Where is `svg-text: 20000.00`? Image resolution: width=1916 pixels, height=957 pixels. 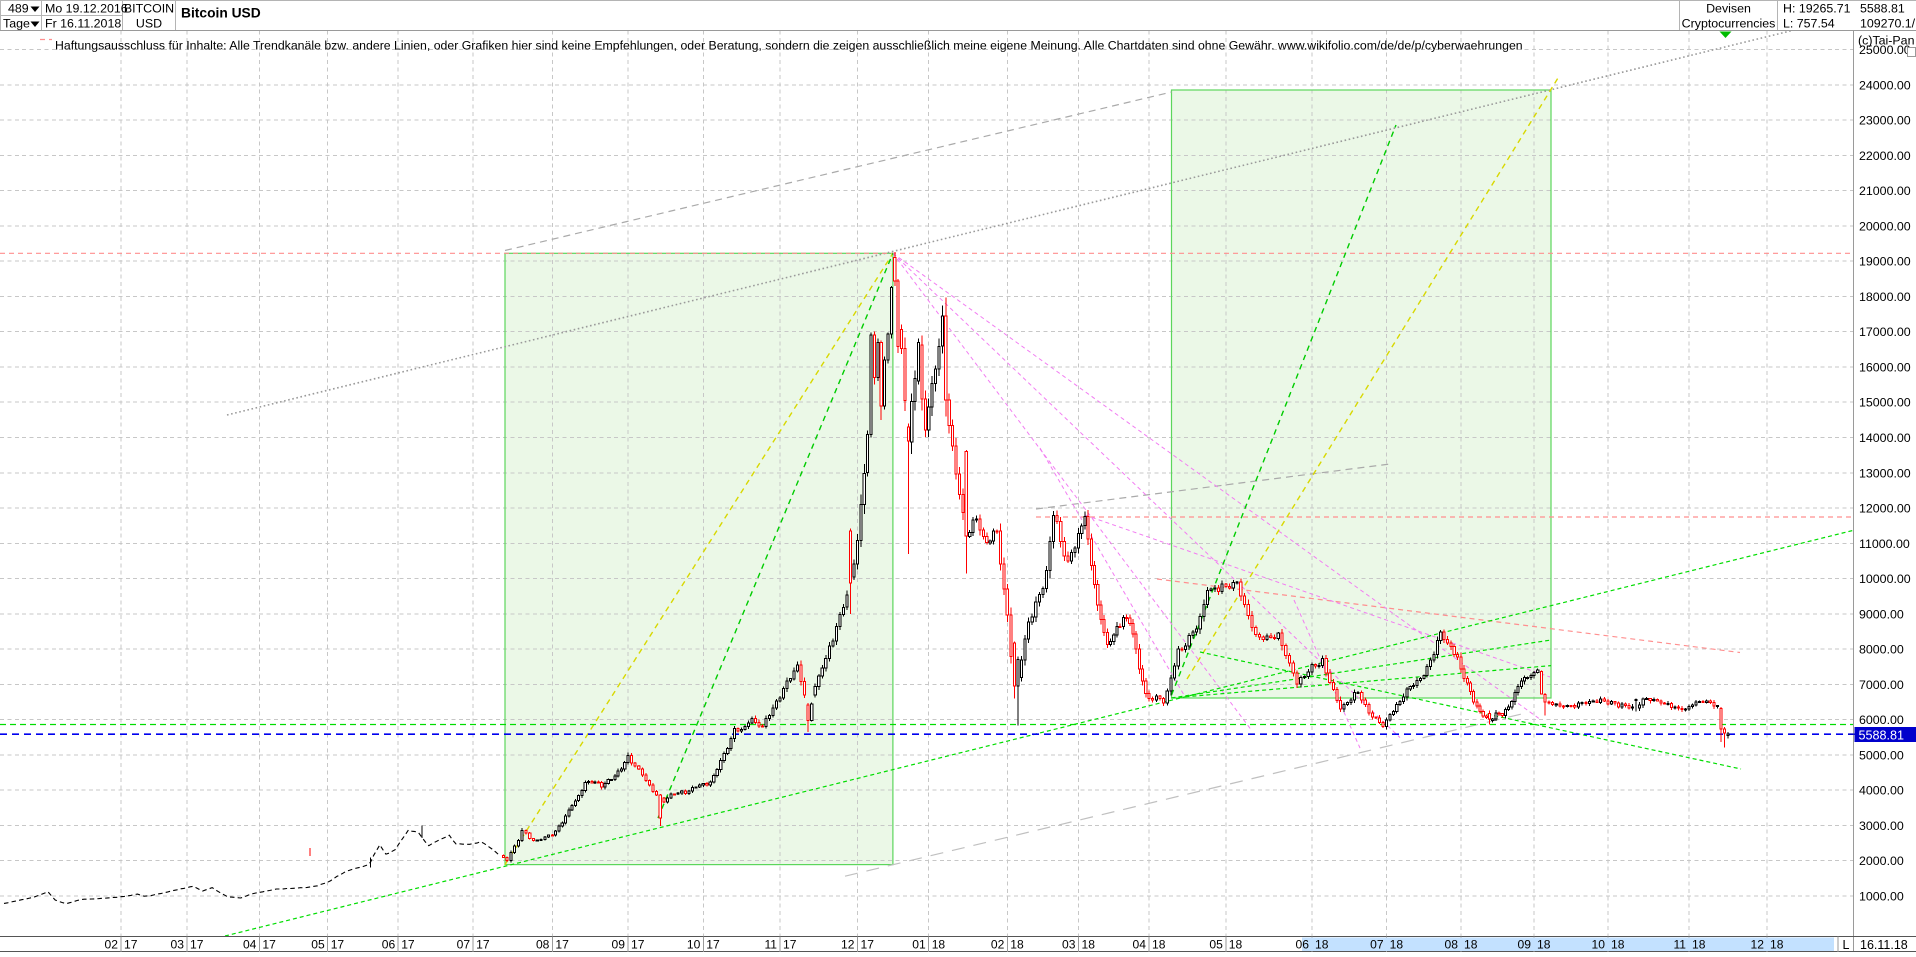
svg-text: 20000.00 is located at coordinates (1885, 226).